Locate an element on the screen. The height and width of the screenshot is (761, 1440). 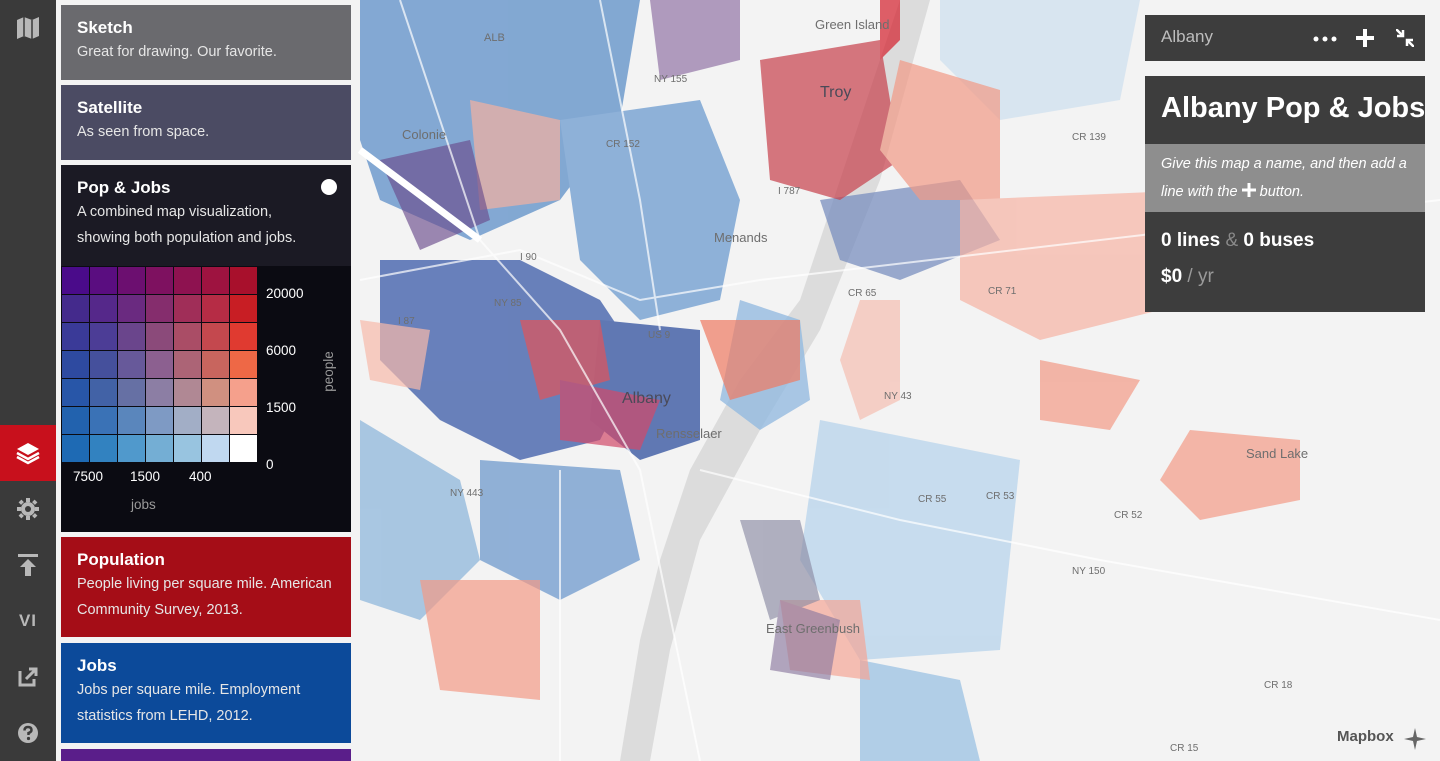
jobs-axis-label: jobs is located at coordinates (143, 504).